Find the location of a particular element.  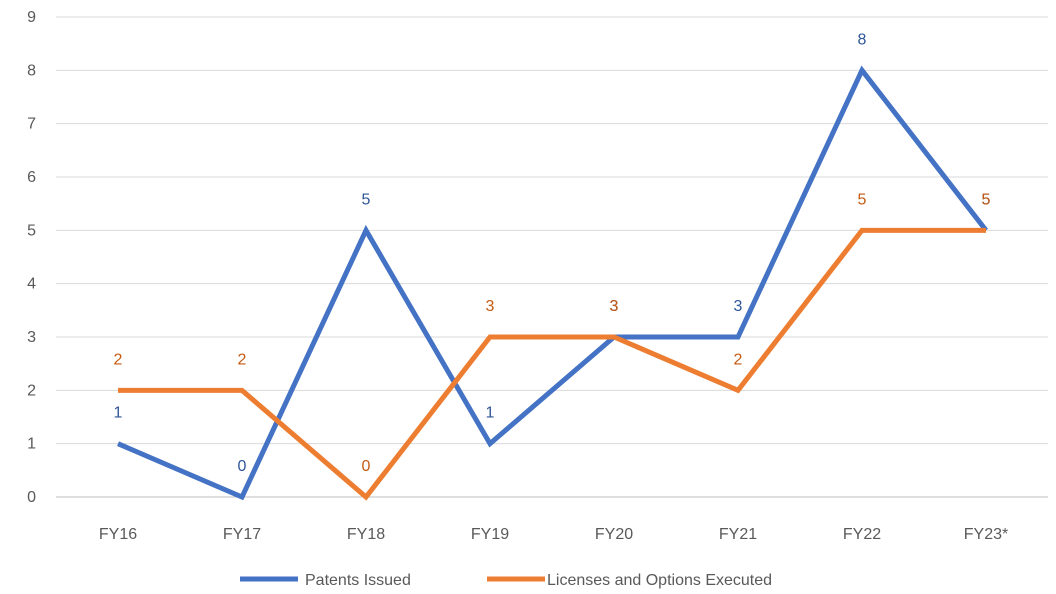

x-tick-label: FY17 is located at coordinates (242, 534).